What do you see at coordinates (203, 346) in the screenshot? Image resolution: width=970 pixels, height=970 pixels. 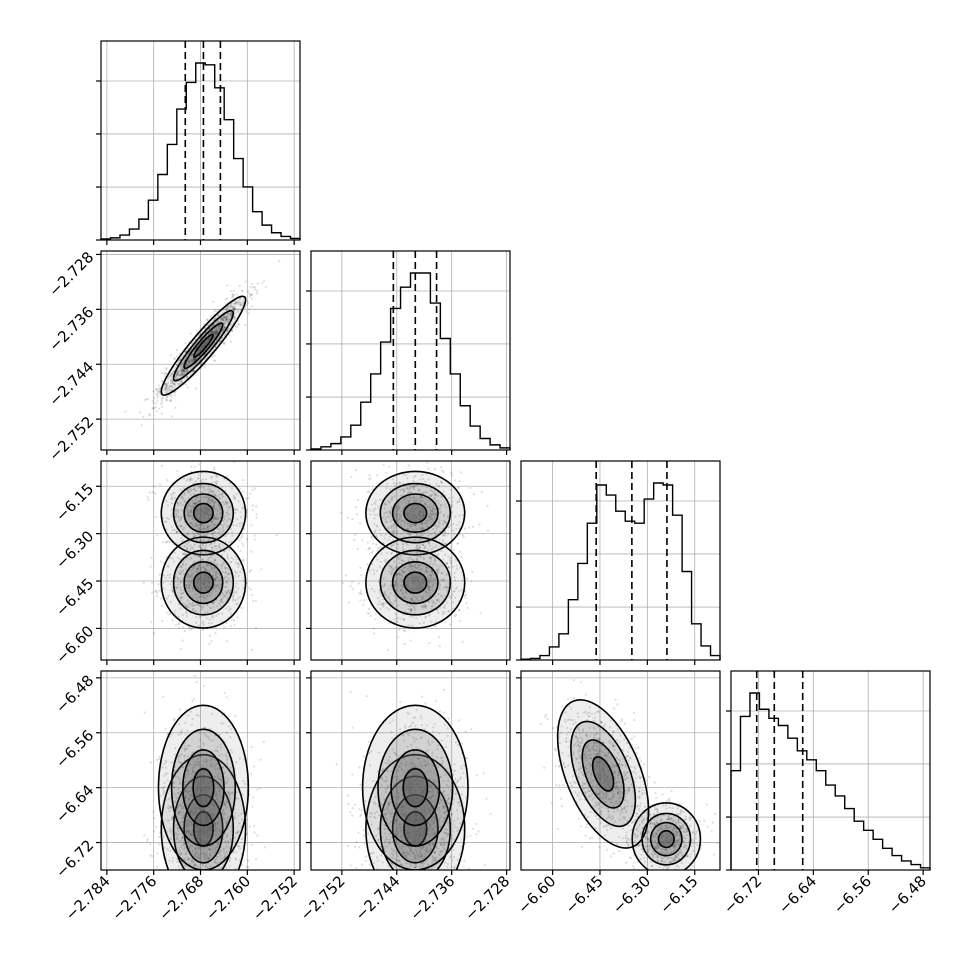 I see `contour-line` at bounding box center [203, 346].